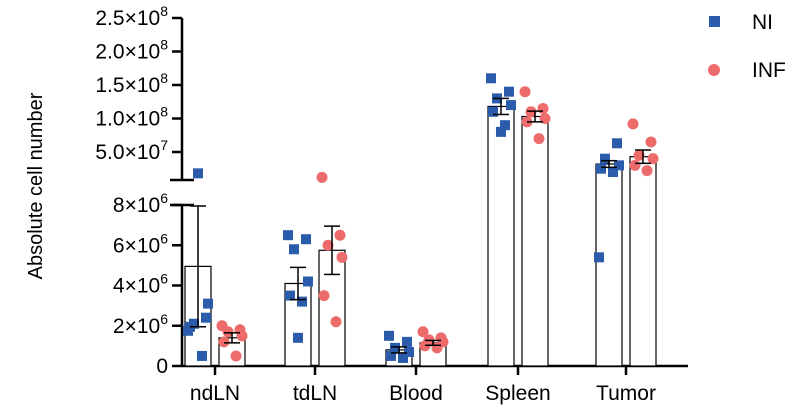 The width and height of the screenshot is (797, 416). I want to click on legend-label-NI: NI, so click(762, 22).